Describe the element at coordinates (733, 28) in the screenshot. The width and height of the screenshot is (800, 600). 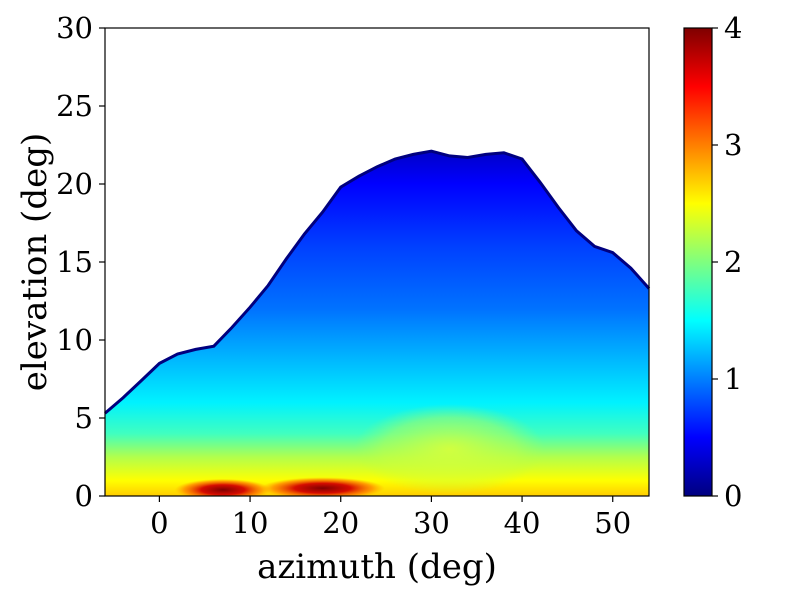
I see `colorbar-tick-label: 4` at that location.